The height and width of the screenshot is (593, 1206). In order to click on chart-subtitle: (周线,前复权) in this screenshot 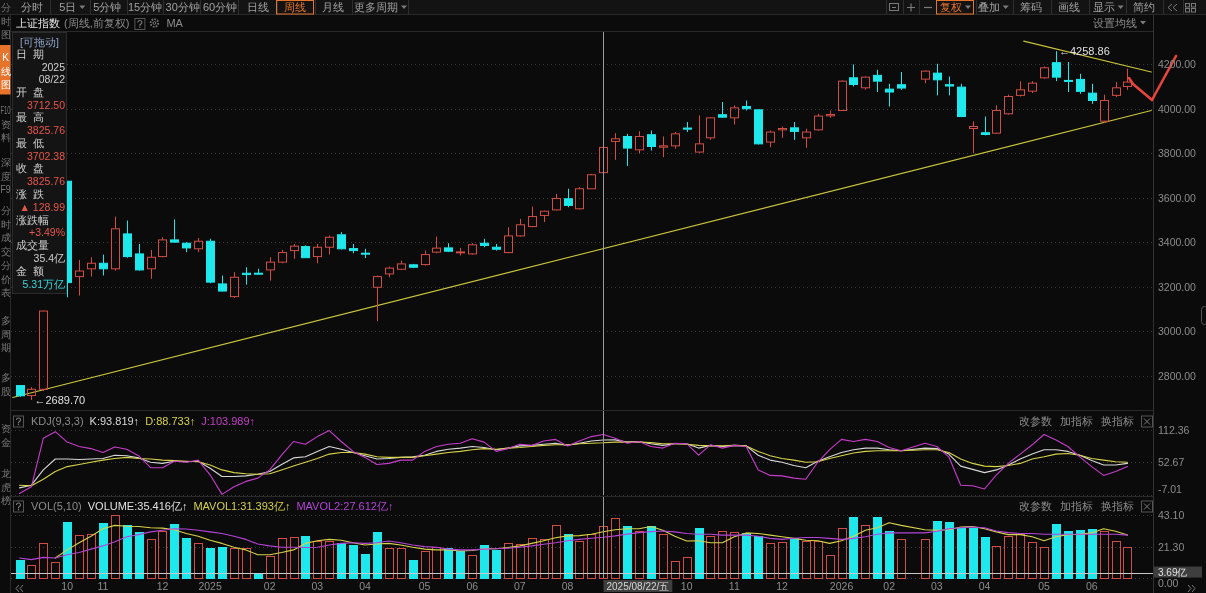, I will do `click(97, 23)`.